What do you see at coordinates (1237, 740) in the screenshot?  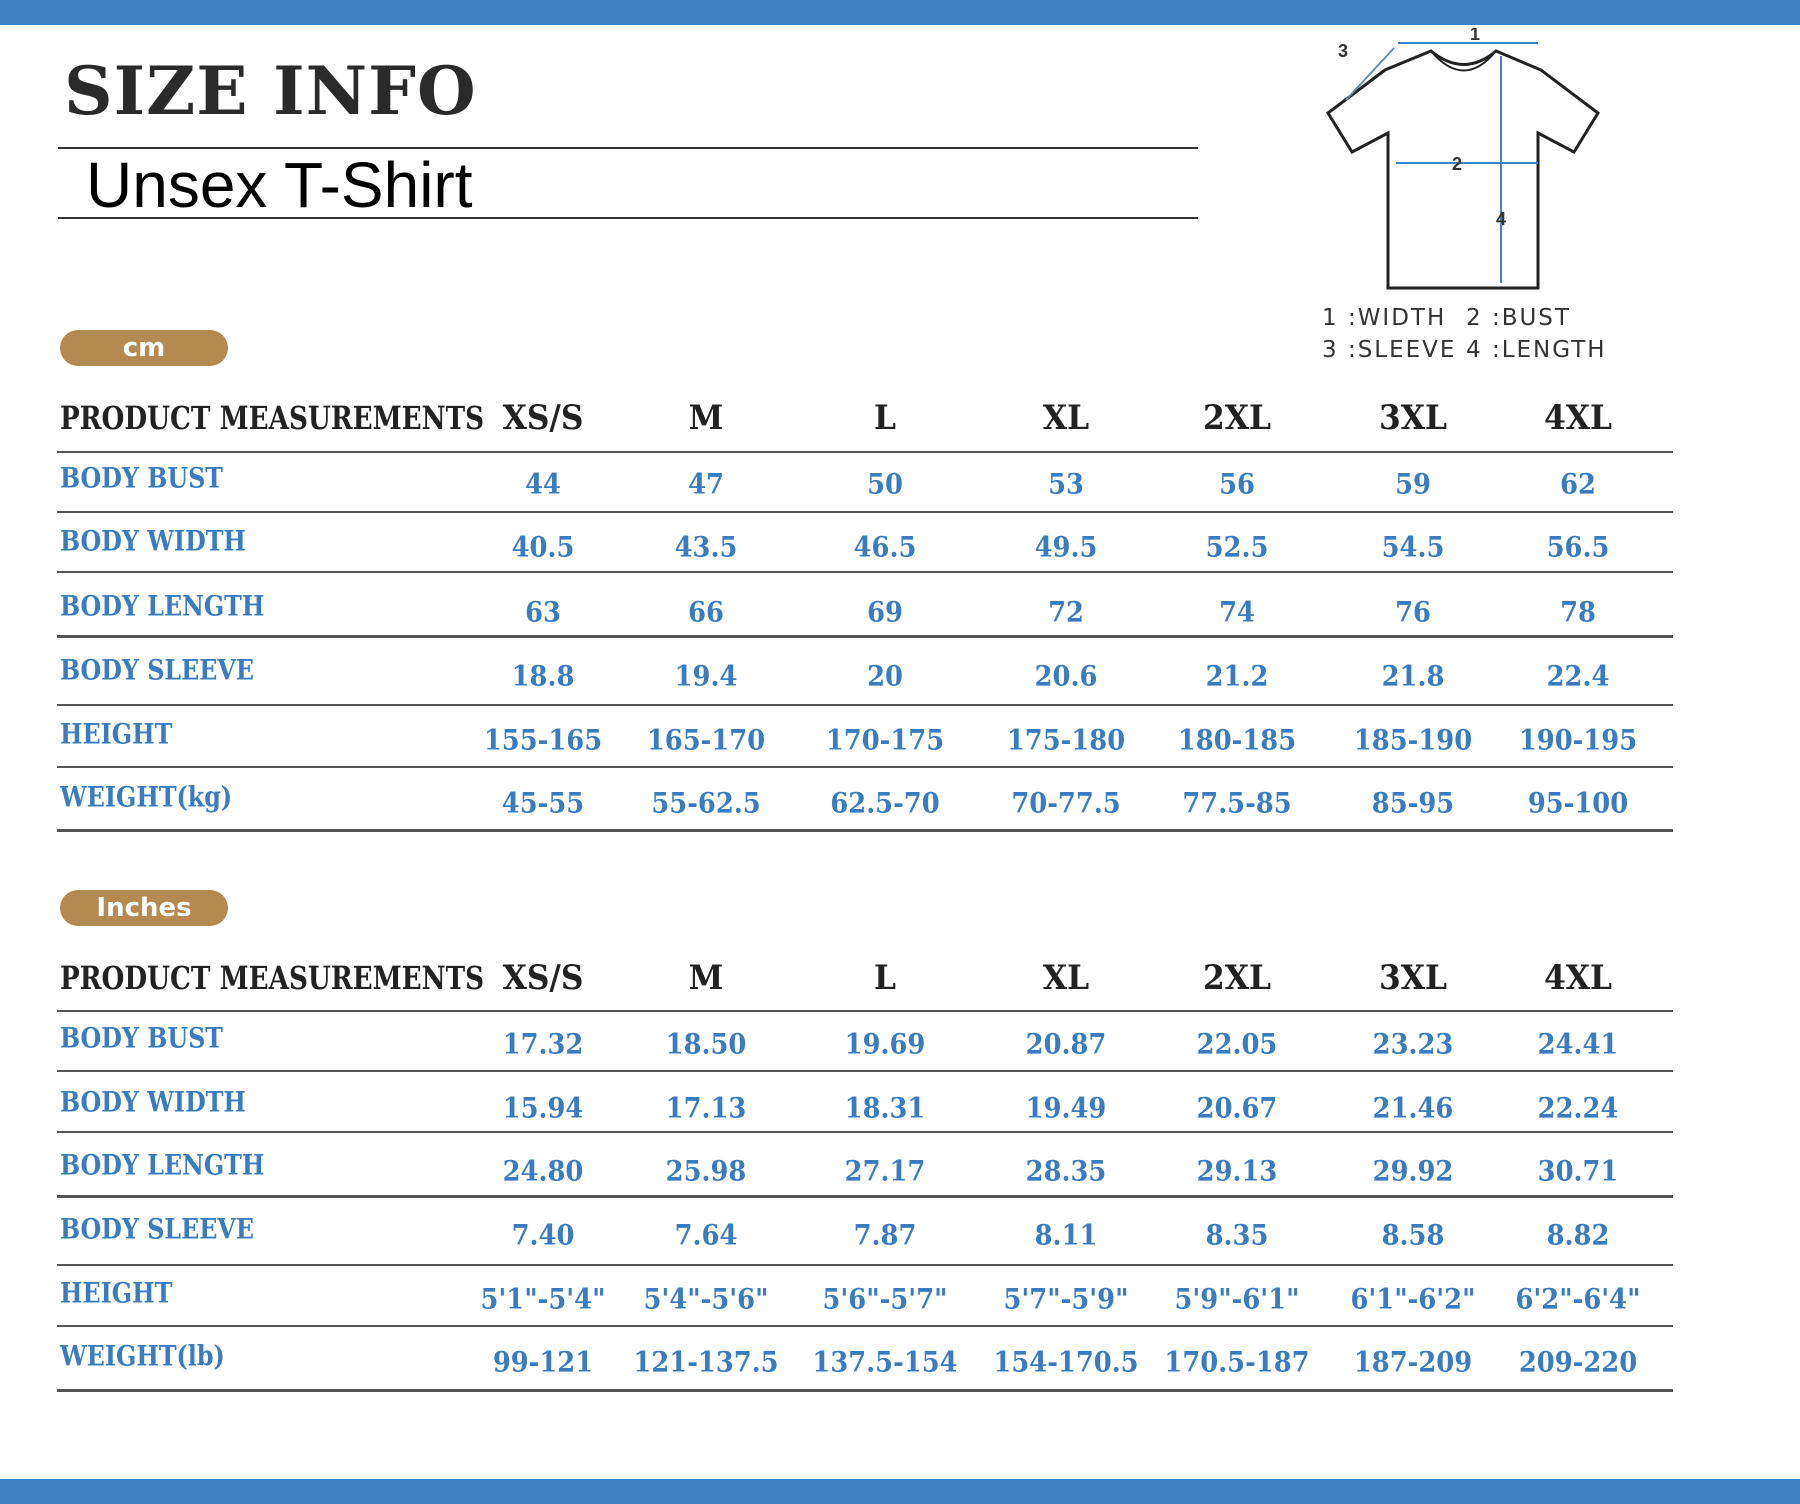 I see `table-cell: 180-185` at bounding box center [1237, 740].